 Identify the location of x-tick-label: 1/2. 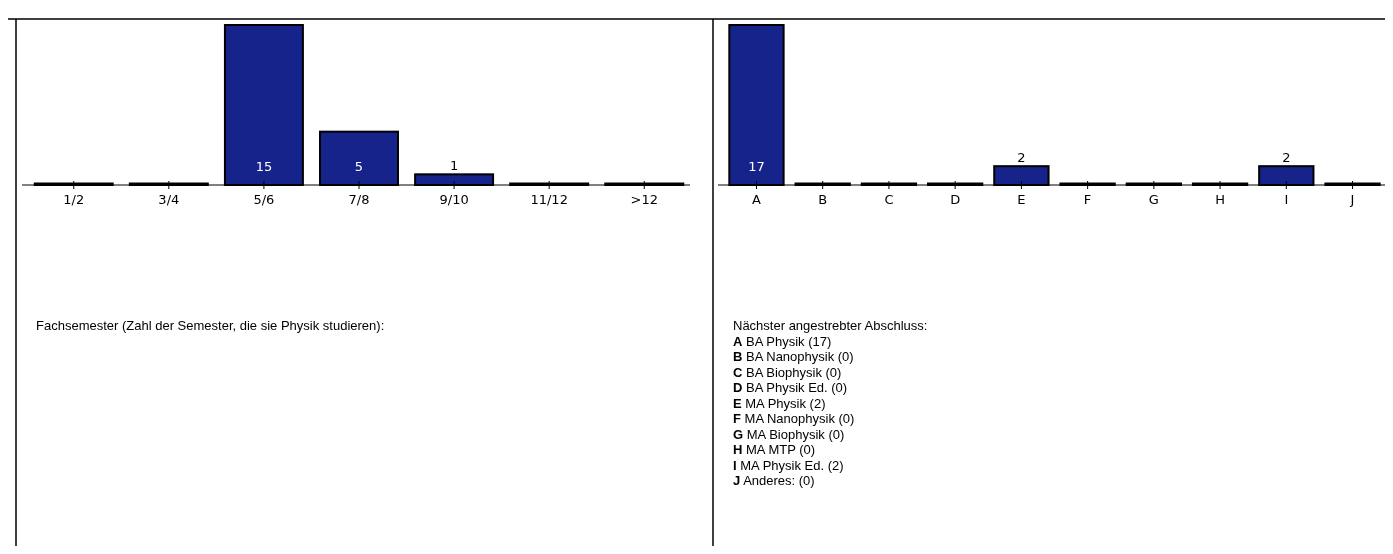
(74, 199).